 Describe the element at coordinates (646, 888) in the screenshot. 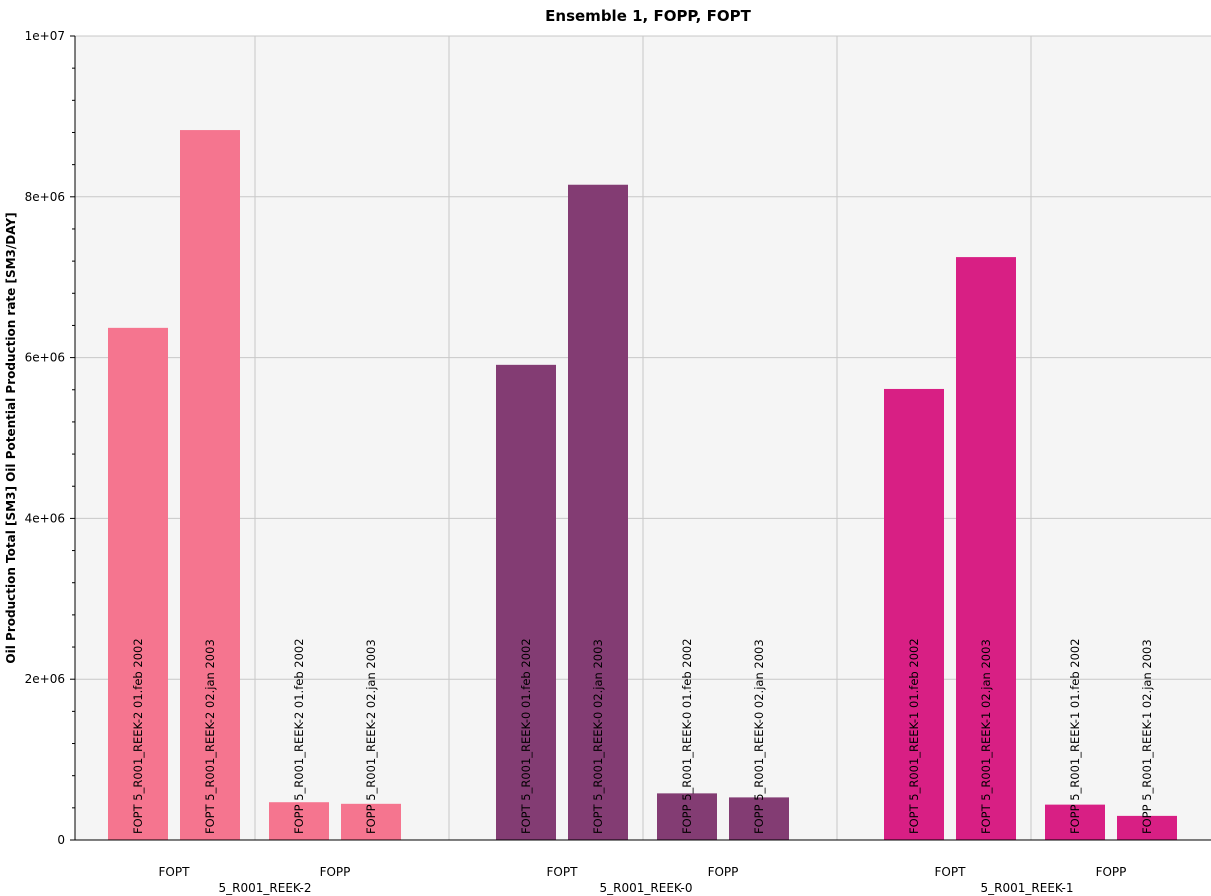

I see `x-group-label: 5_R001_REEK-0` at that location.